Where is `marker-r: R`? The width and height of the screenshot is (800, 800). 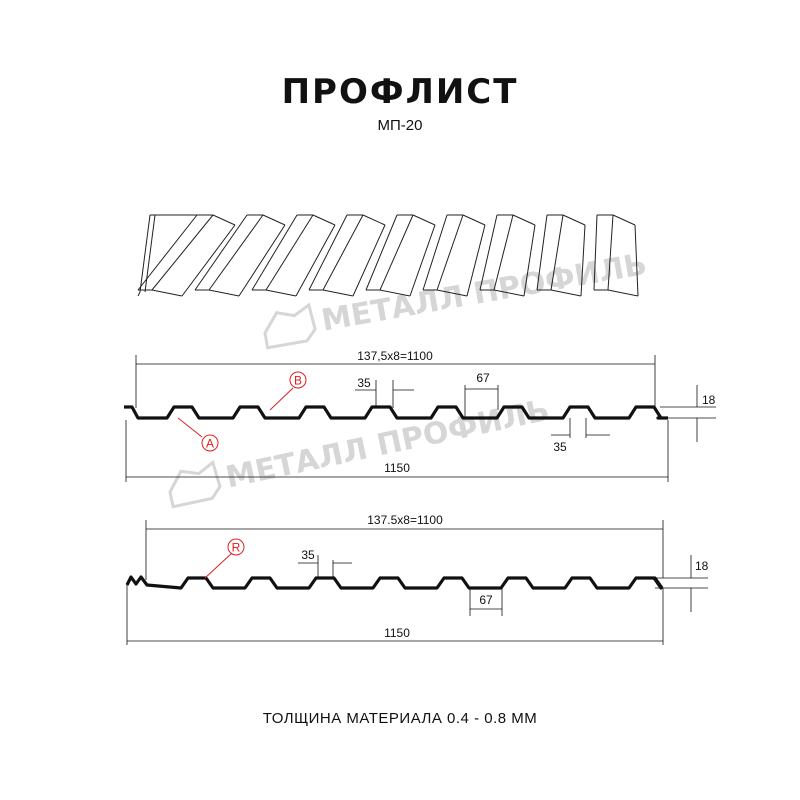 marker-r: R is located at coordinates (236, 548).